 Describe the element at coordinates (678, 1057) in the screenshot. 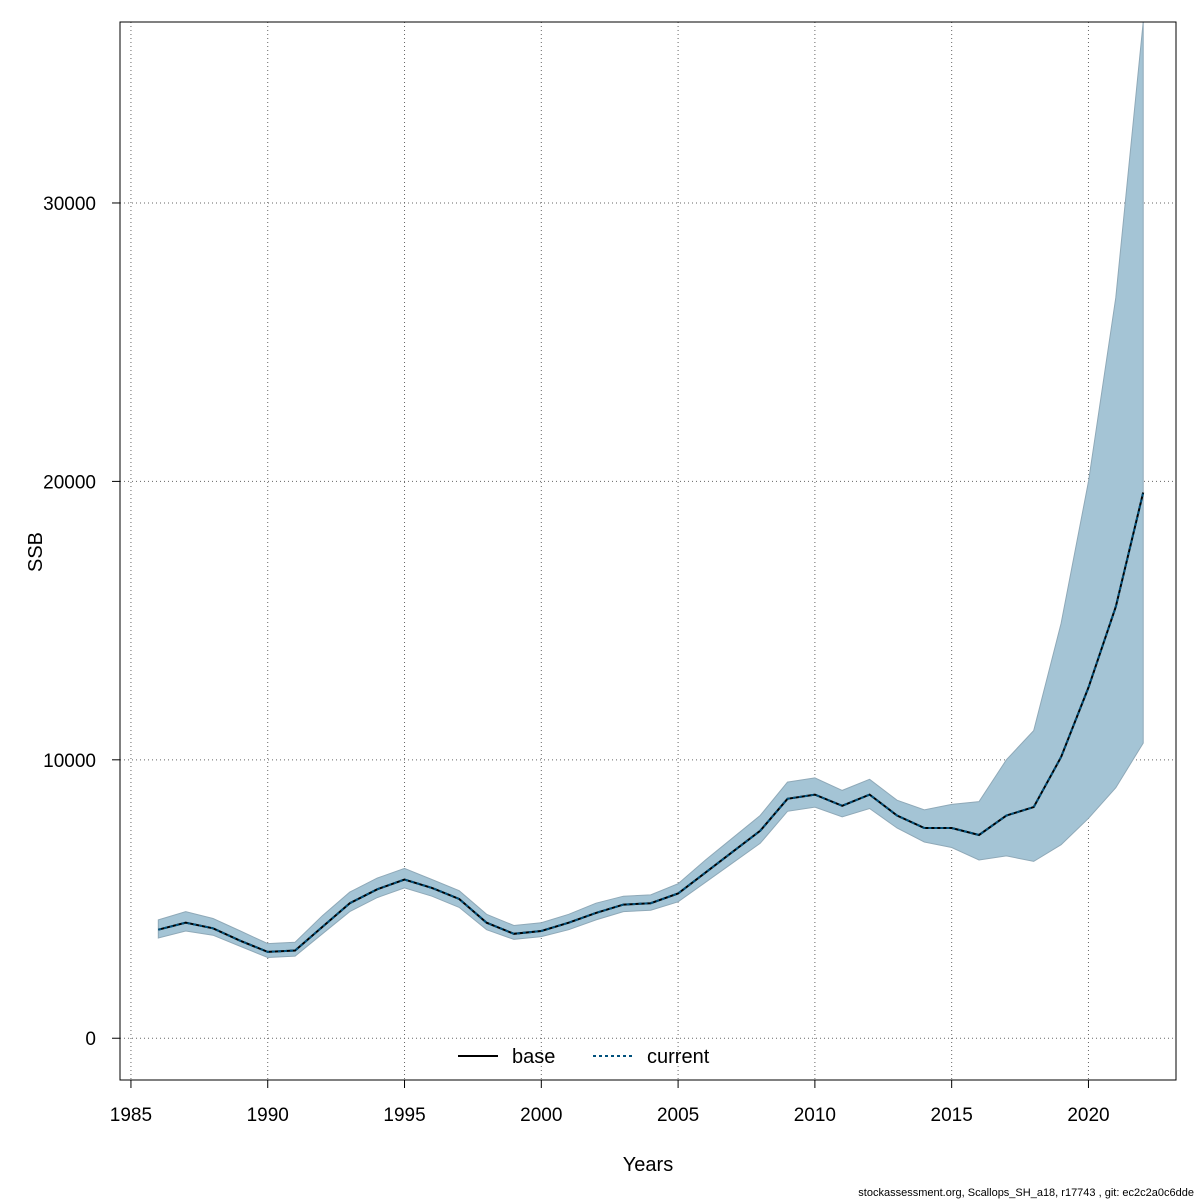

I see `legend-current-label: current` at that location.